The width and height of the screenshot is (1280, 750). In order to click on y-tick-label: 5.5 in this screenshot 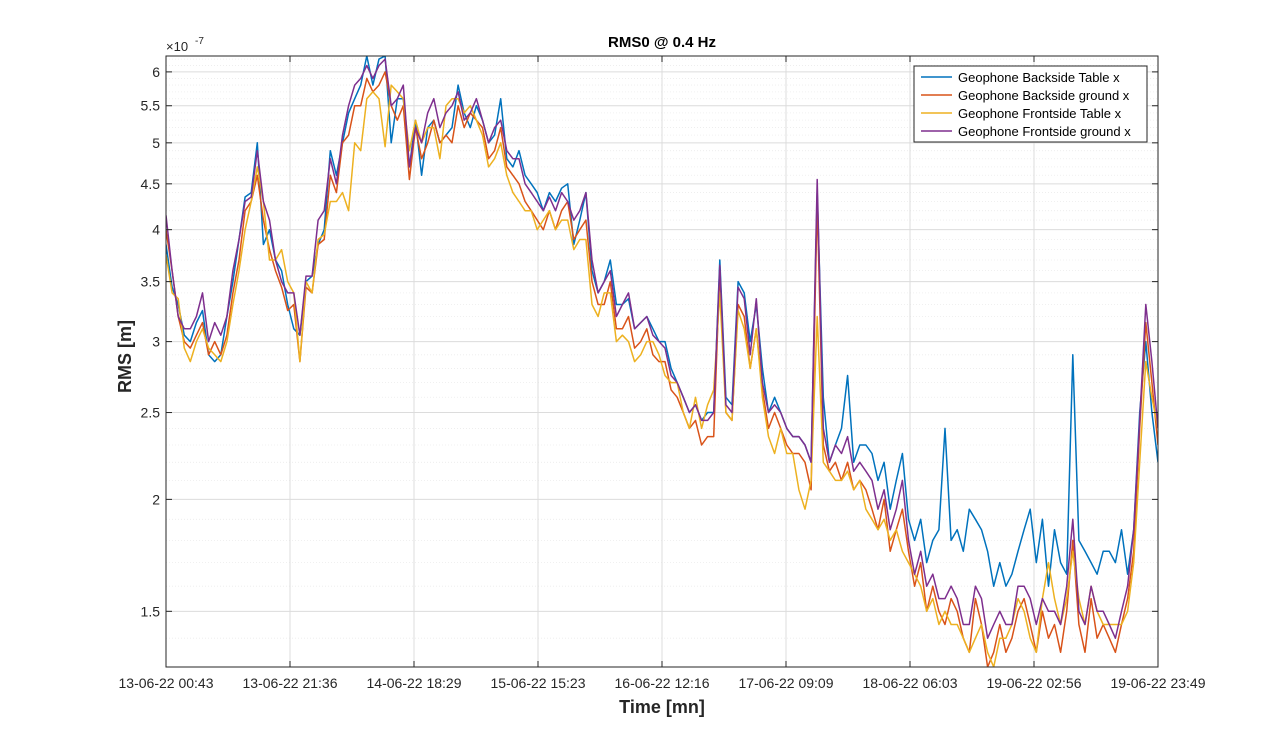, I will do `click(151, 106)`.